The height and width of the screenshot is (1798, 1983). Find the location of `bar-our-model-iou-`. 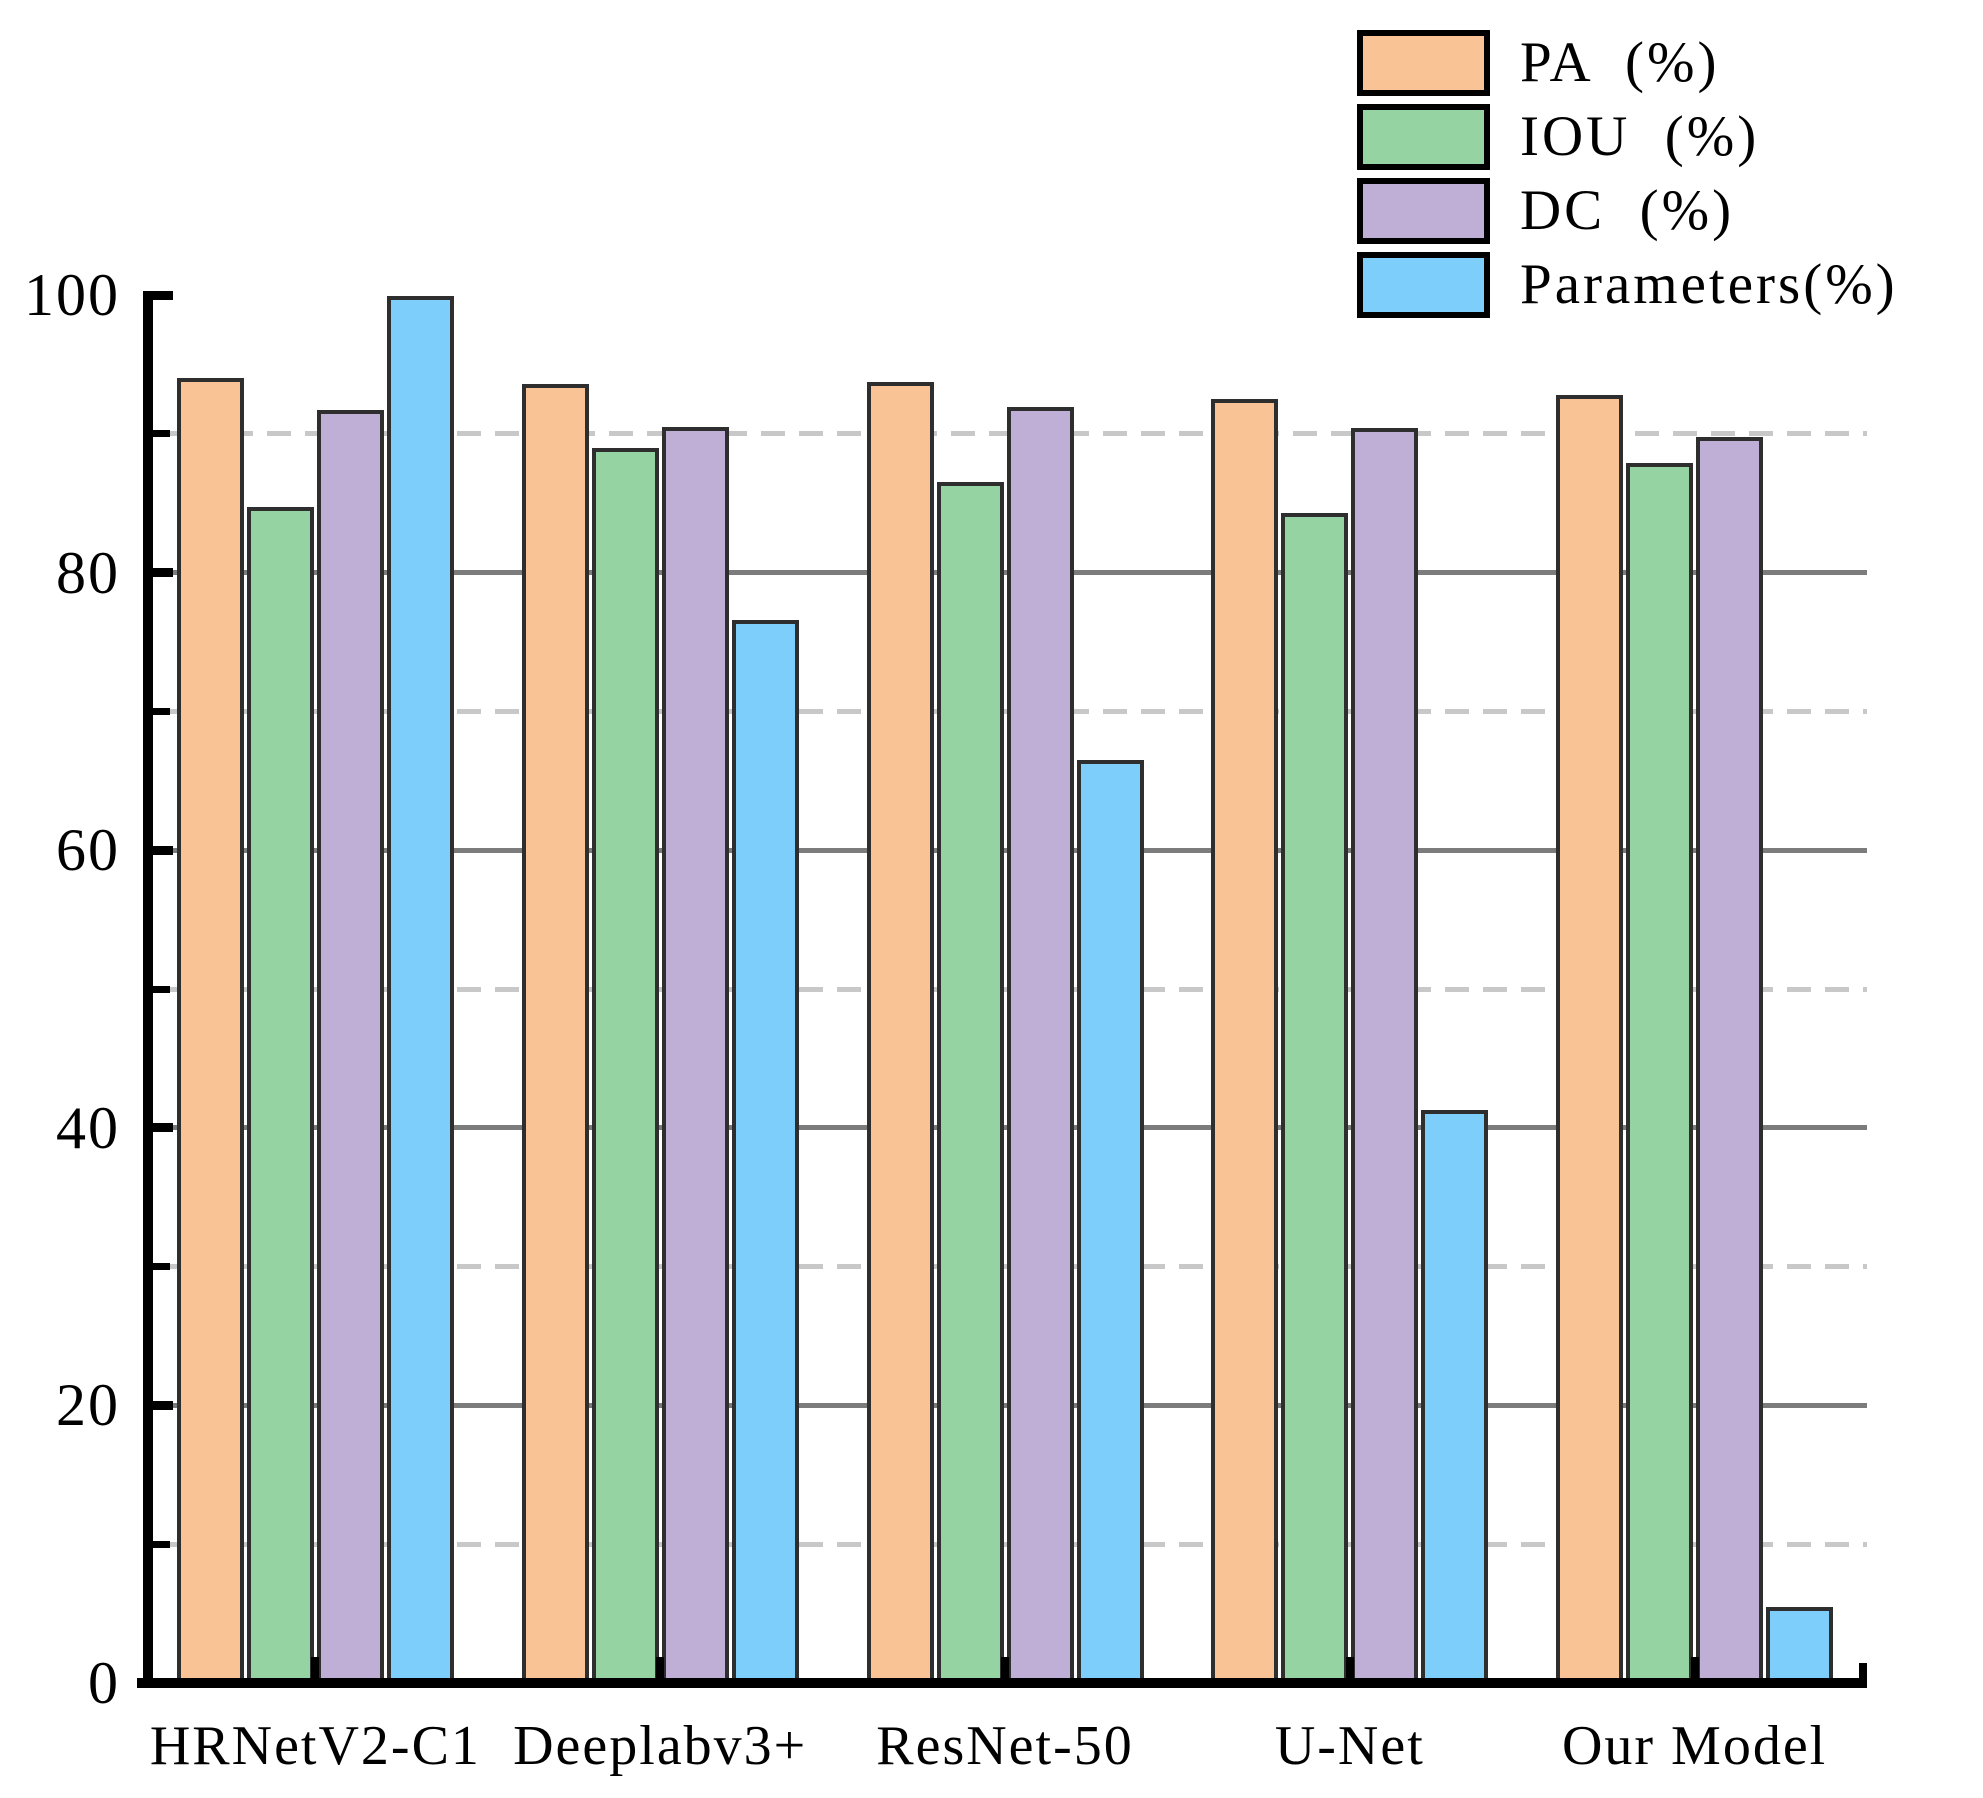

bar-our-model-iou- is located at coordinates (1660, 1072).